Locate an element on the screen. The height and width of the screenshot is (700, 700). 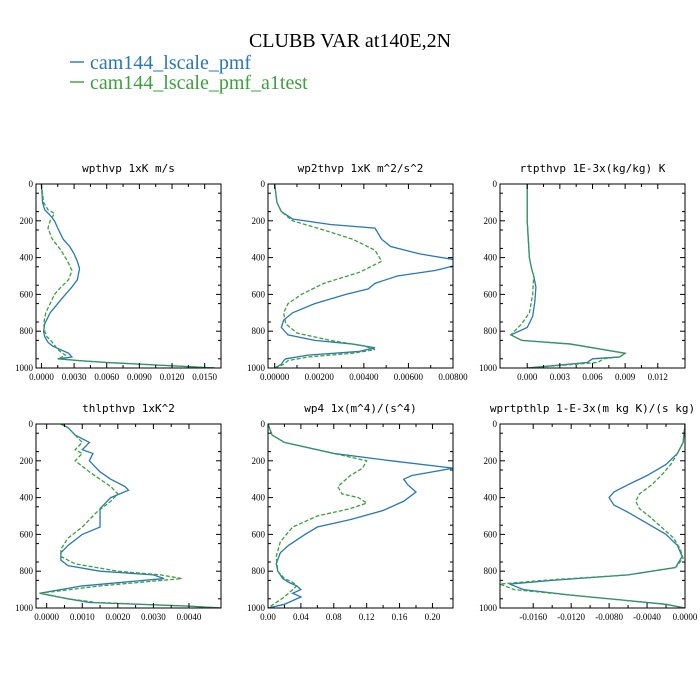
x-tick-label: 0.009 is located at coordinates (625, 377).